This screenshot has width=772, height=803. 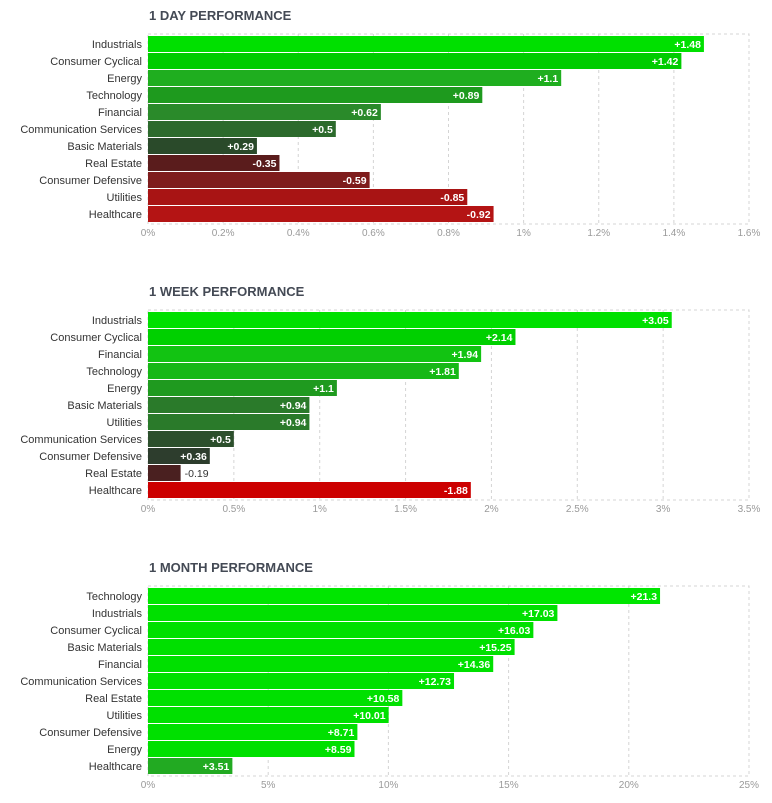 I want to click on bar-value-label: +0.29, so click(x=240, y=147).